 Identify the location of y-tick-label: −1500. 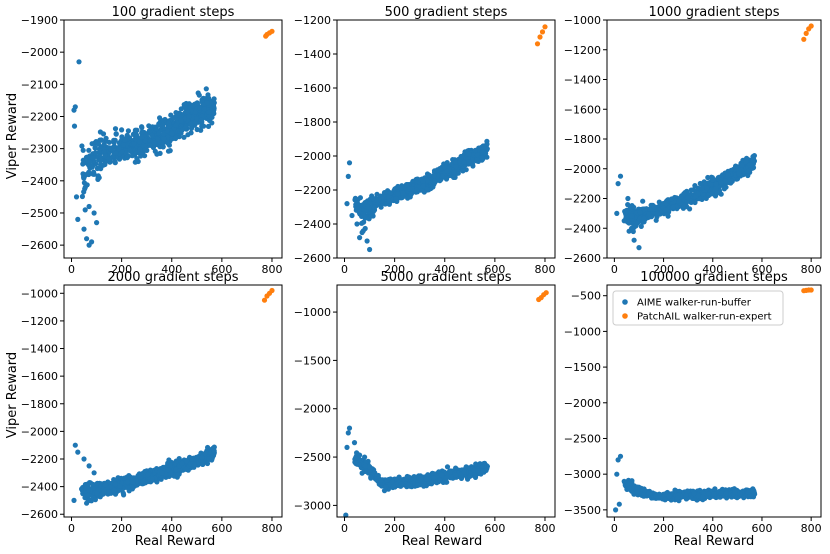
(312, 360).